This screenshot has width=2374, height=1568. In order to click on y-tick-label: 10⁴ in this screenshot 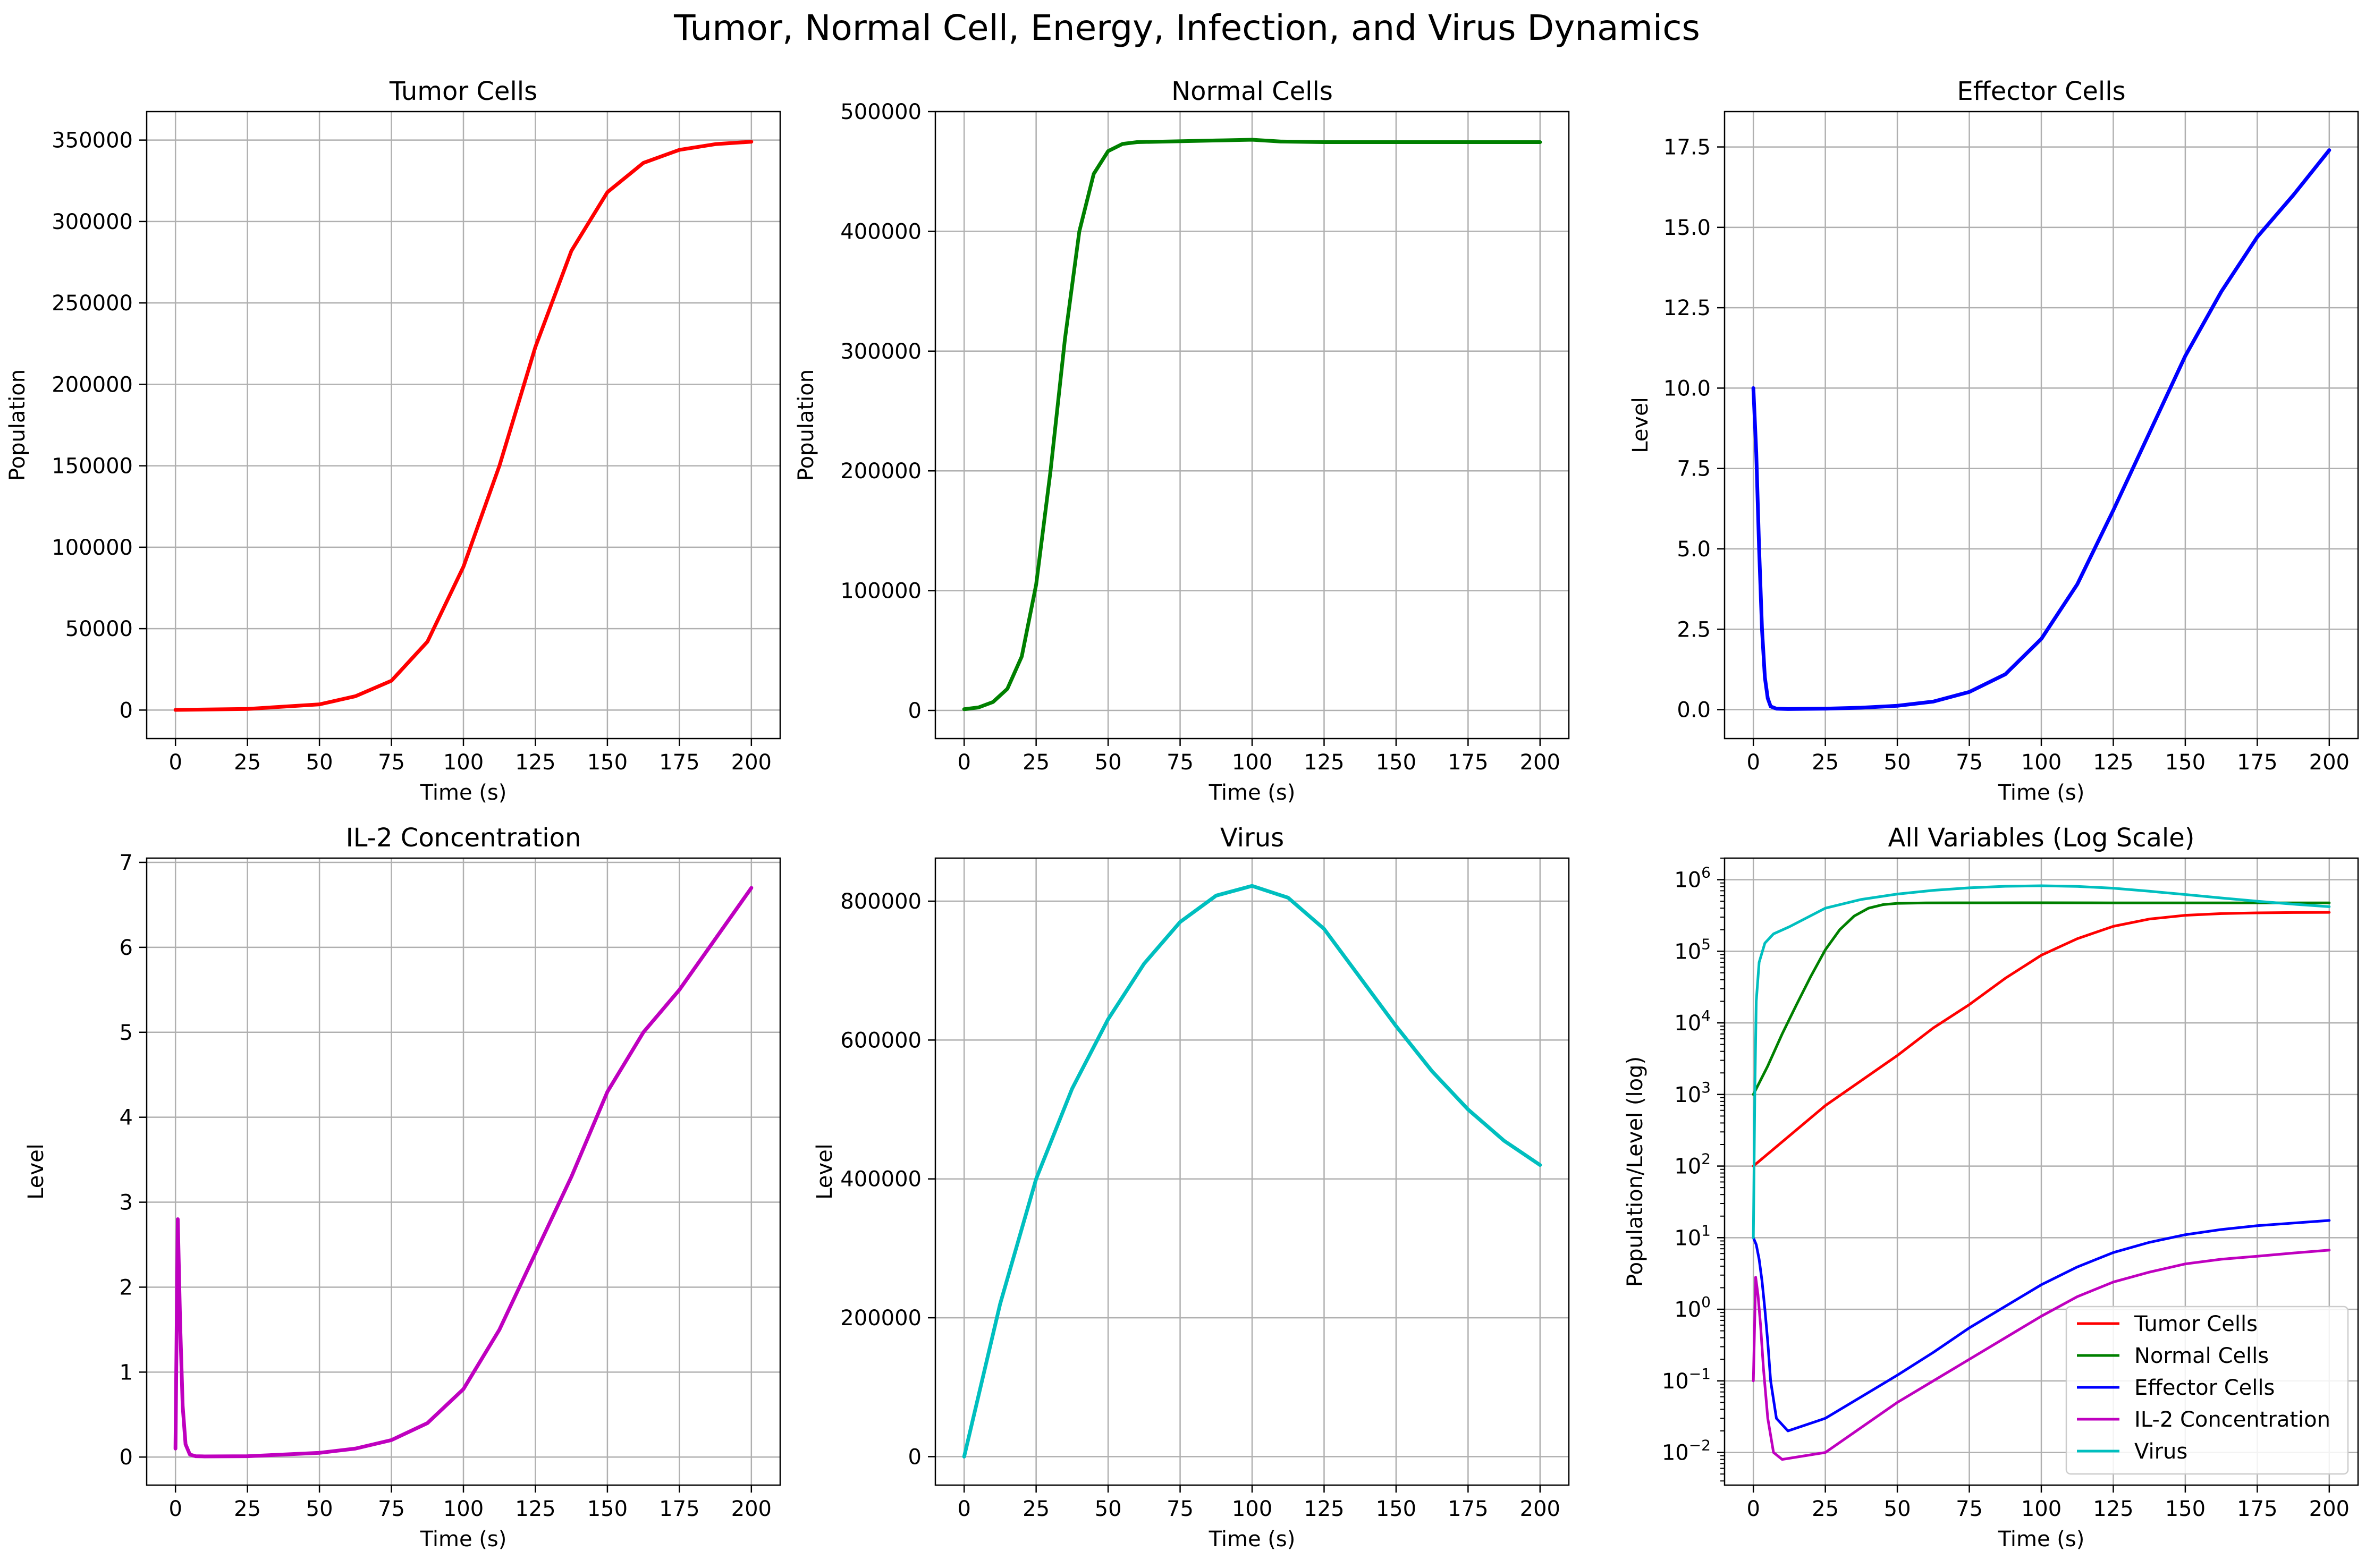, I will do `click(1692, 1021)`.